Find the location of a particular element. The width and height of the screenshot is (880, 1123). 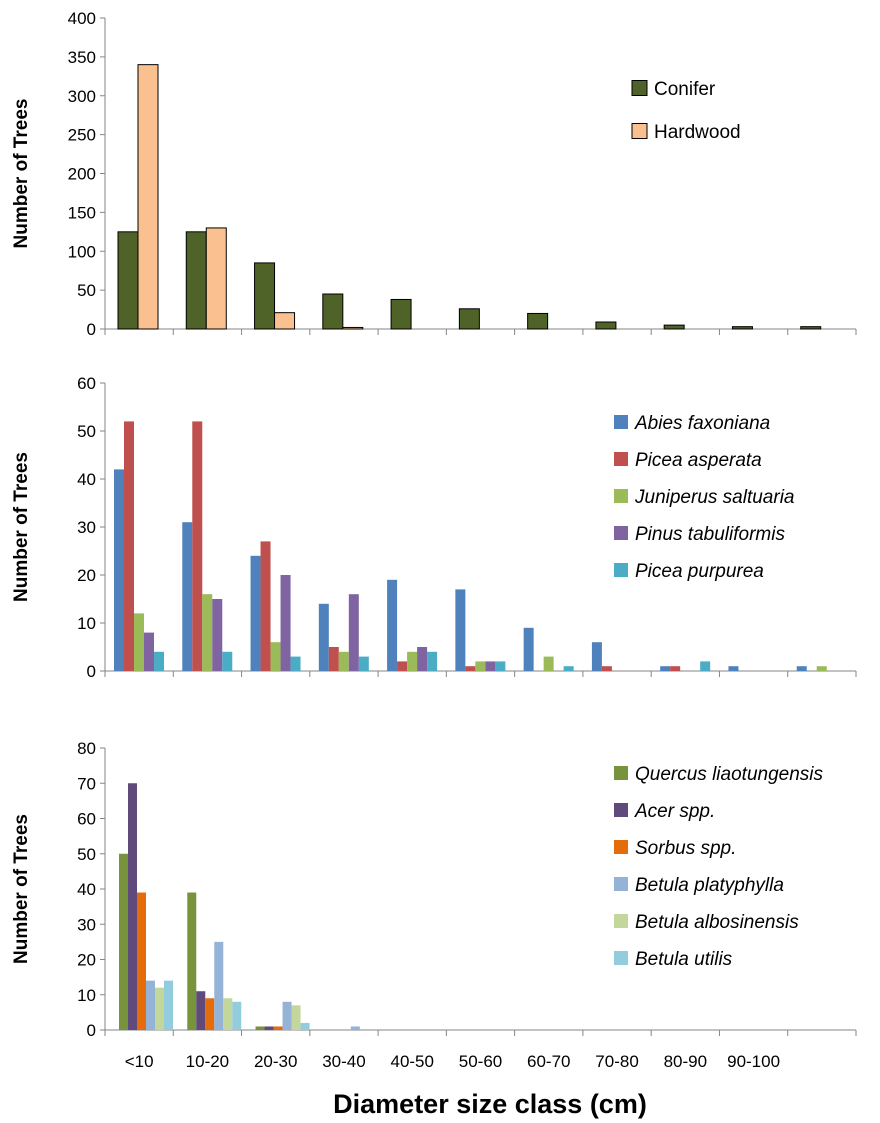

x-tick-label: 40-50 is located at coordinates (411, 1061).